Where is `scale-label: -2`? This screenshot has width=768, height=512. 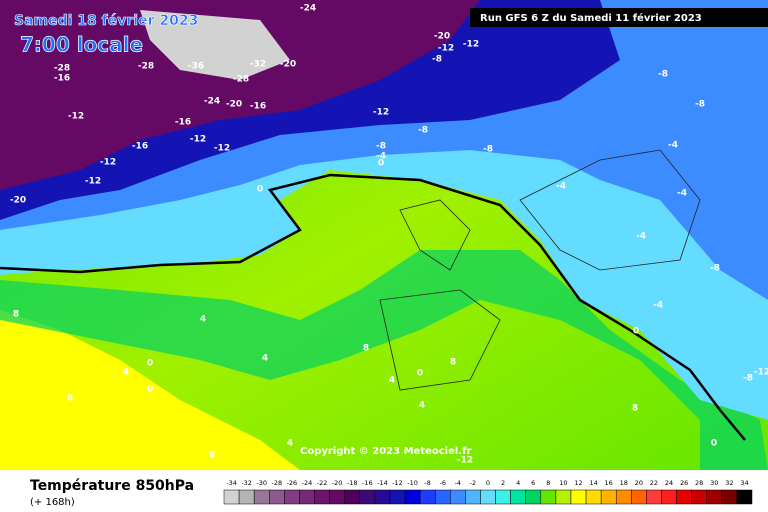
scale-label: -2 is located at coordinates (473, 483).